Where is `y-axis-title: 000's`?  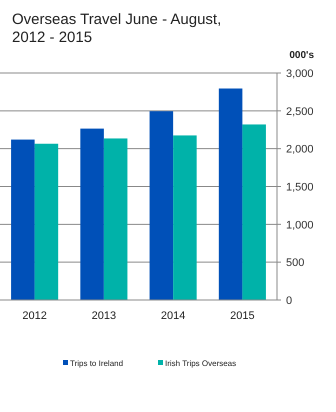
y-axis-title: 000's is located at coordinates (301, 55).